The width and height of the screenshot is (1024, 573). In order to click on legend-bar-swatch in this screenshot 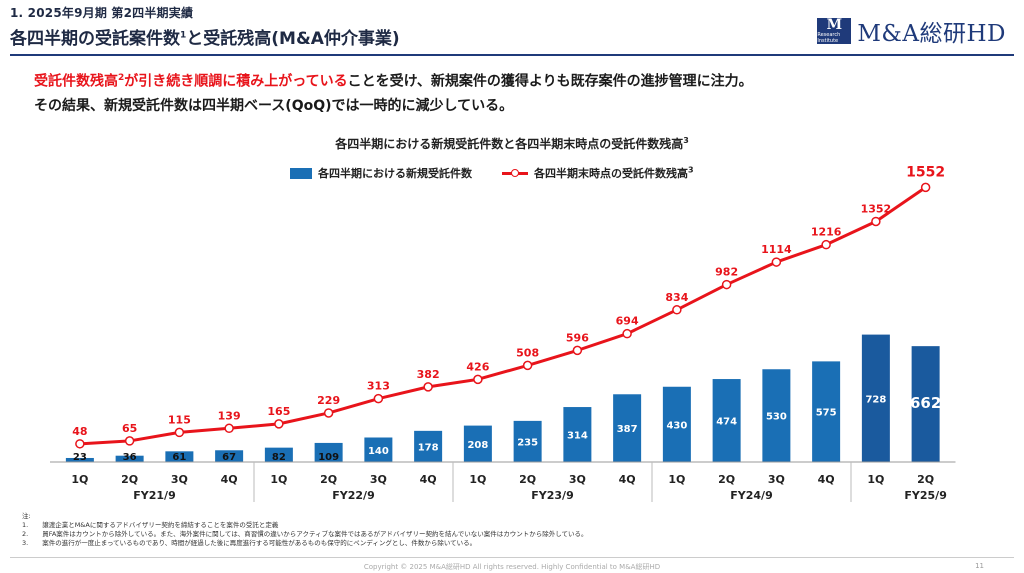, I will do `click(301, 173)`.